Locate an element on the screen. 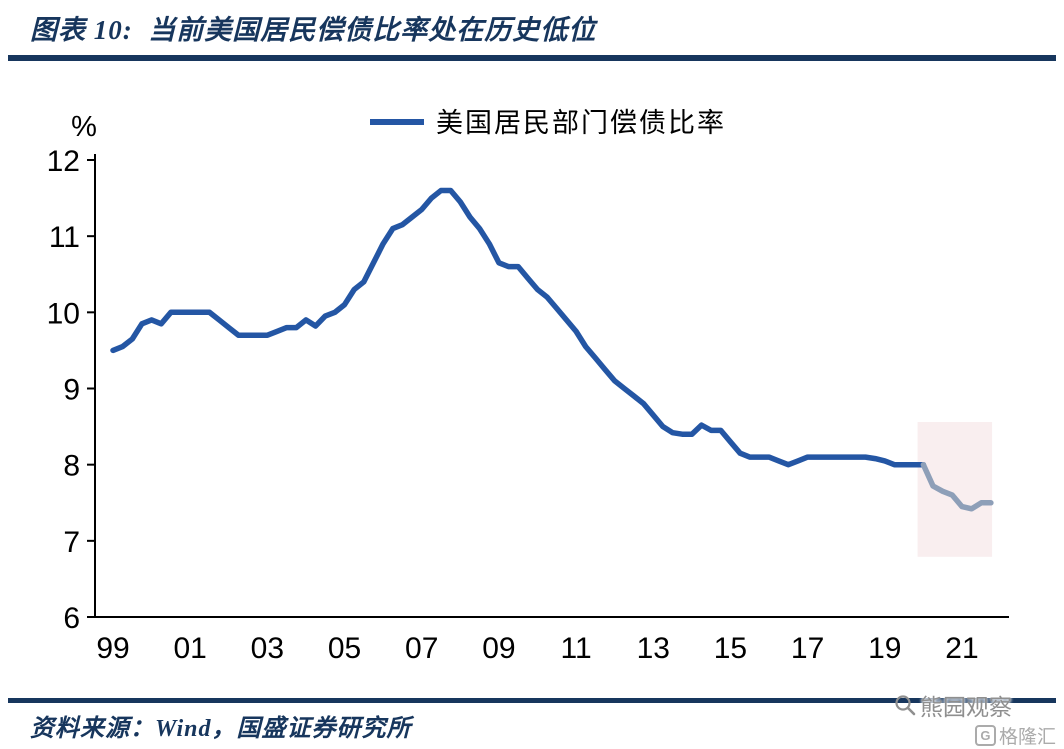 This screenshot has width=1064, height=749. x-tick-label: 19 is located at coordinates (884, 648).